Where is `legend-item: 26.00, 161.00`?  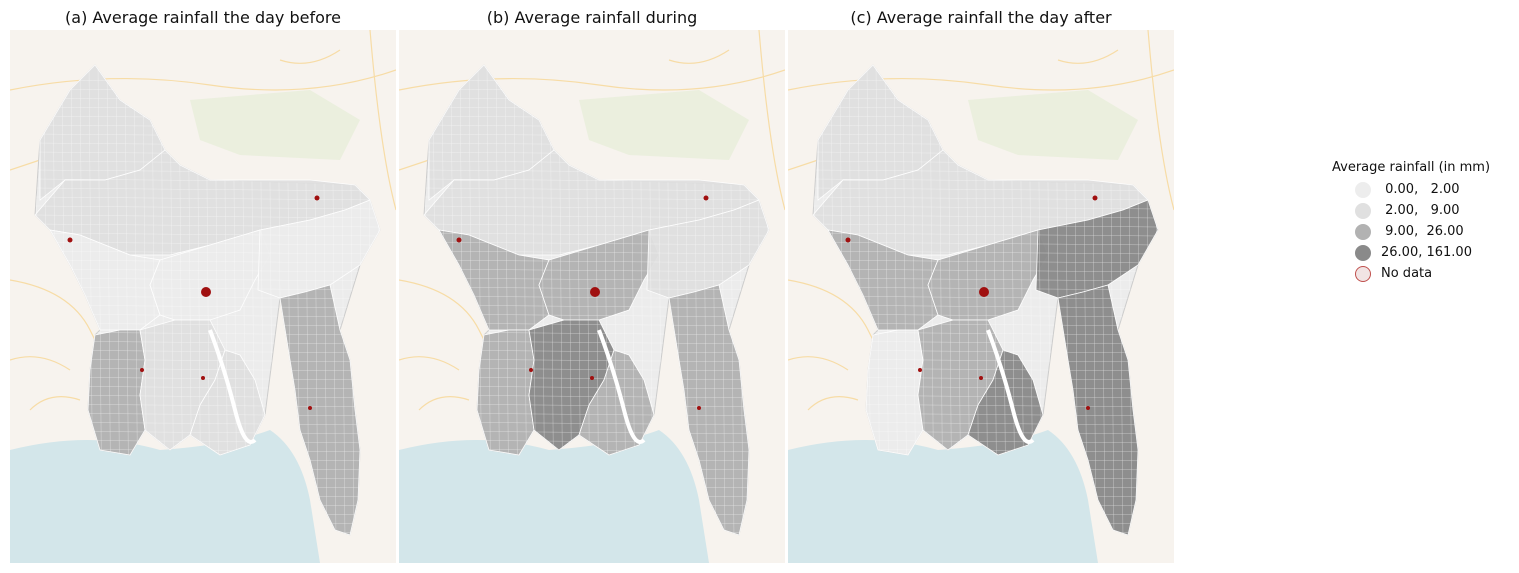 legend-item: 26.00, 161.00 is located at coordinates (1411, 252).